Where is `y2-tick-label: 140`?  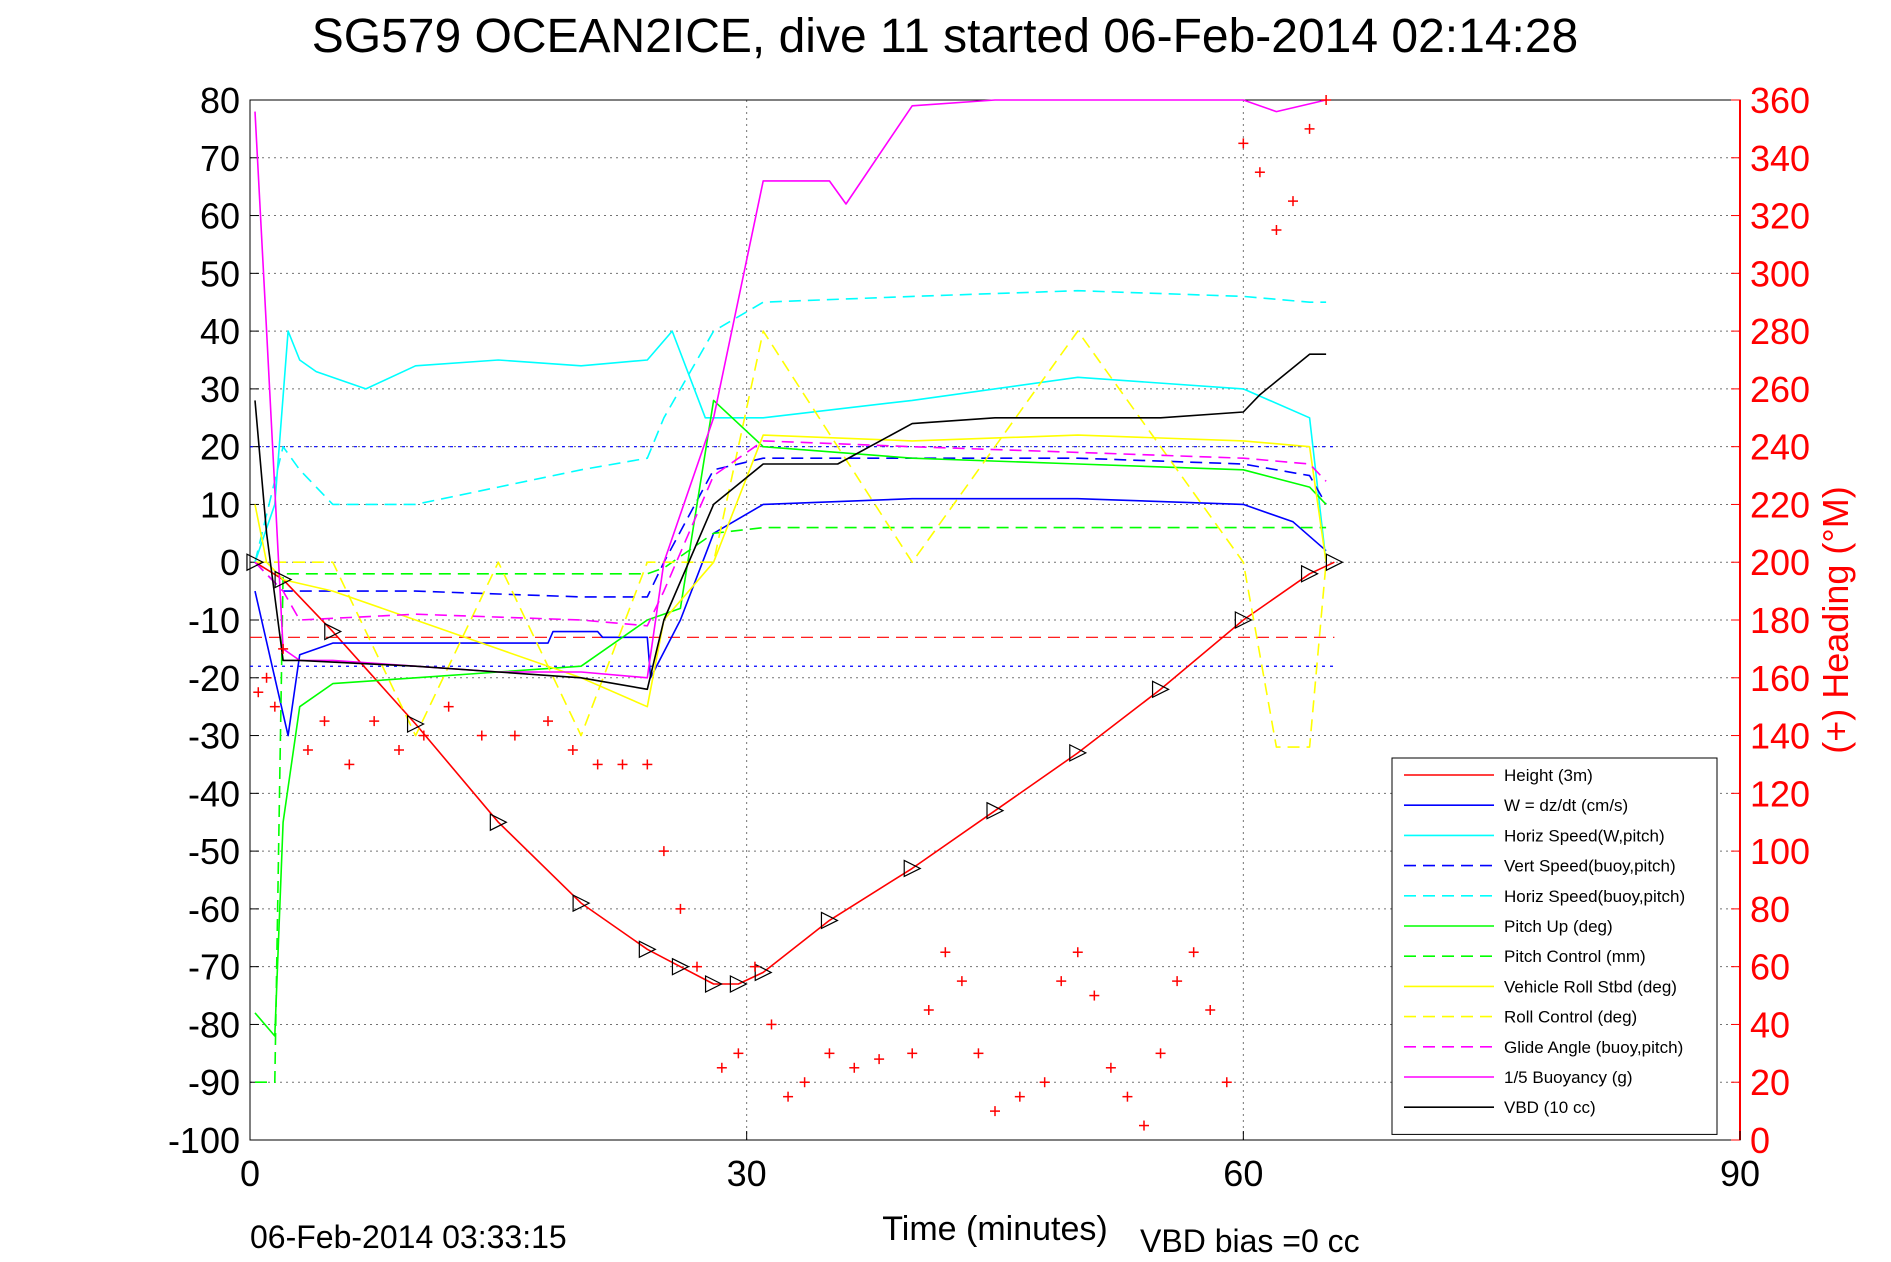 y2-tick-label: 140 is located at coordinates (1780, 736).